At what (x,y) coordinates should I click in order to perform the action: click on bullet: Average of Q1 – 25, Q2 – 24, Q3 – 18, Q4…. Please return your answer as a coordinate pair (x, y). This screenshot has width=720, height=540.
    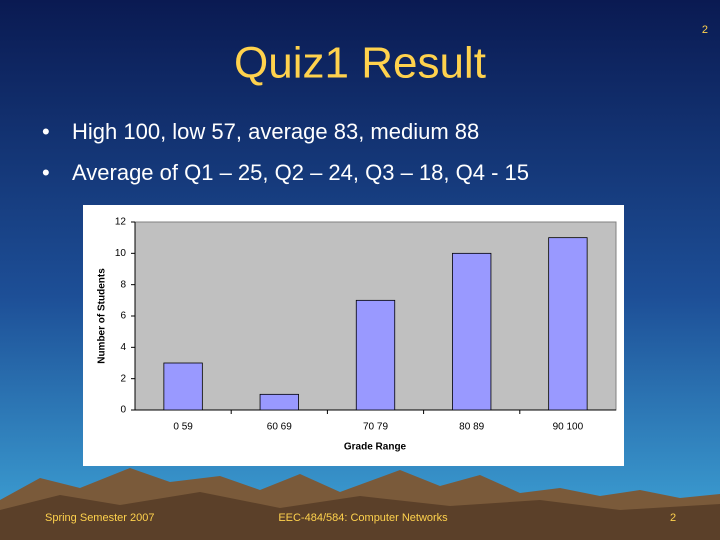
    Looking at the image, I should click on (300, 172).